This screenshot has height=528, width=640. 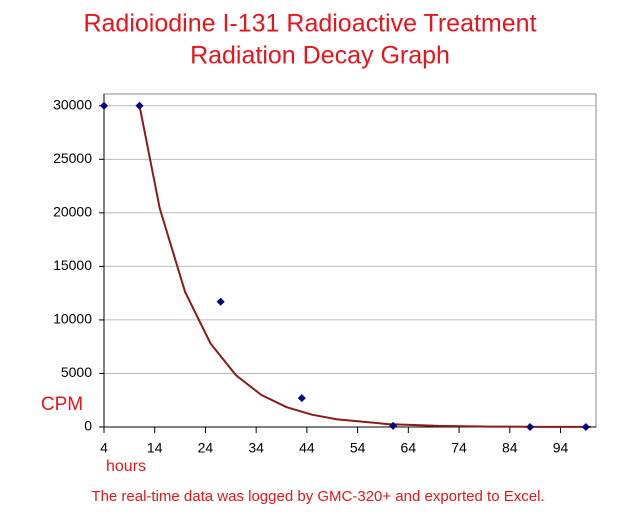 I want to click on x-tick-label: 44, so click(x=307, y=448).